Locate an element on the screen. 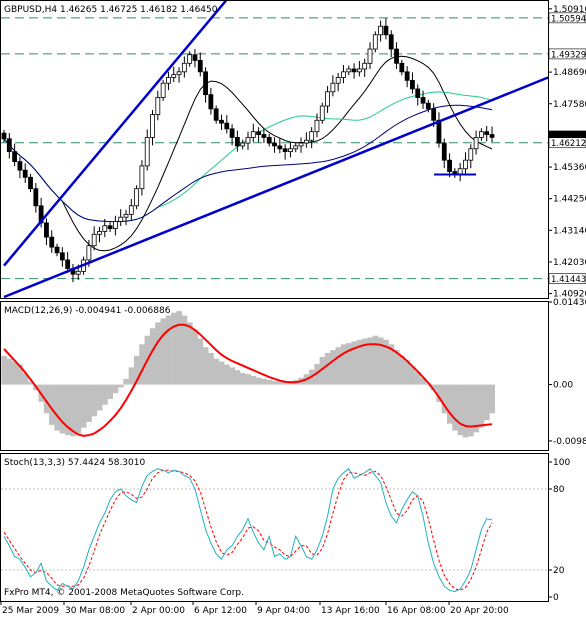 The image size is (586, 617). time-tick-label: 6 Apr 12:00 is located at coordinates (220, 611).